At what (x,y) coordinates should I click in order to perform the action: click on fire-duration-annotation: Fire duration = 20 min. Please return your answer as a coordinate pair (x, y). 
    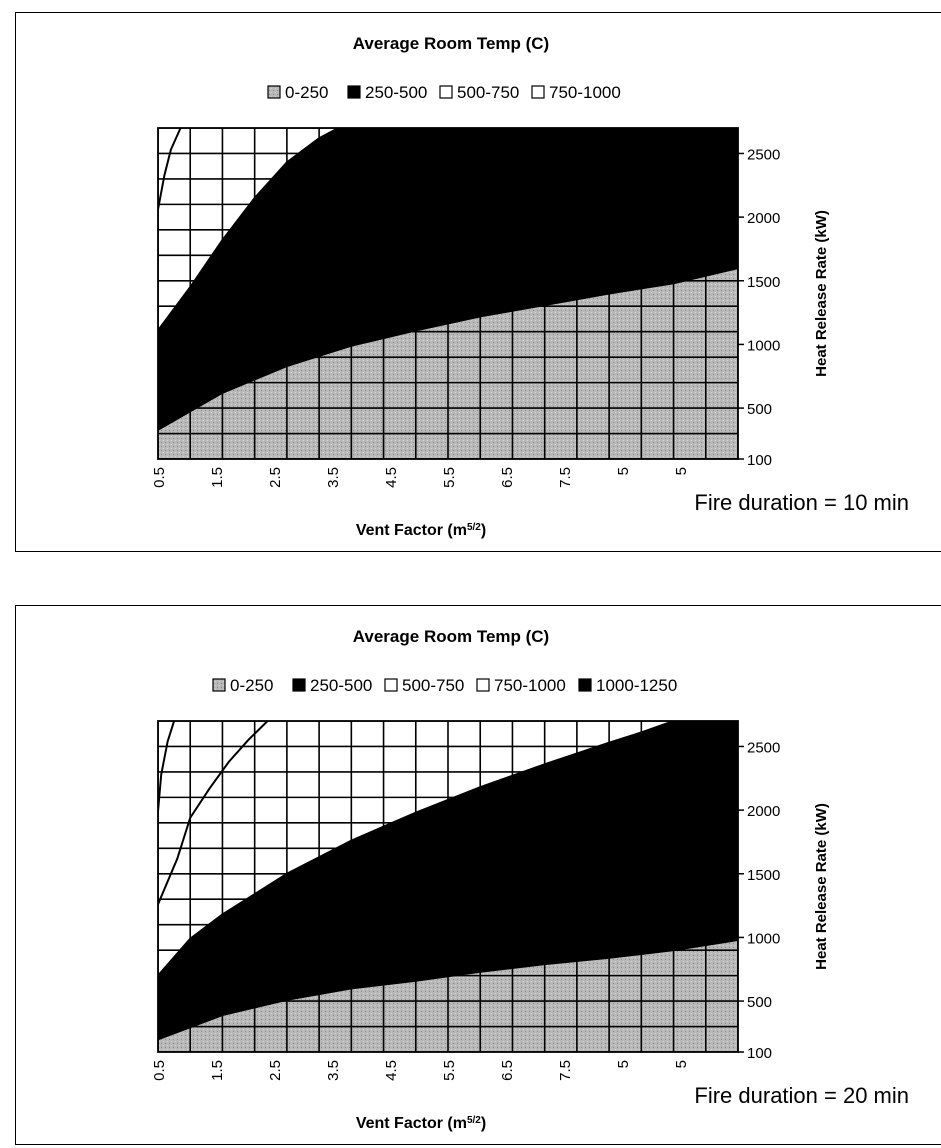
    Looking at the image, I should click on (801, 1095).